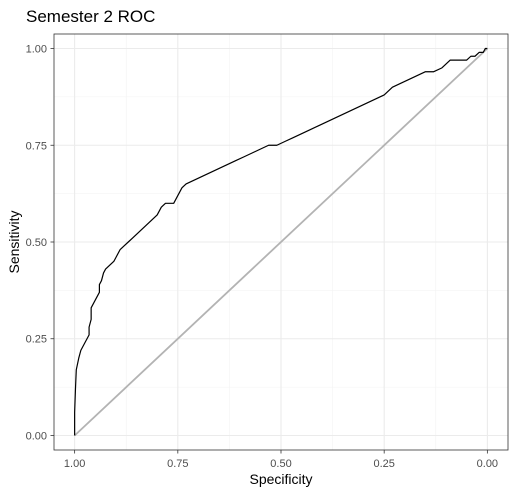  I want to click on chart-title: Semester 2 ROC, so click(90, 16).